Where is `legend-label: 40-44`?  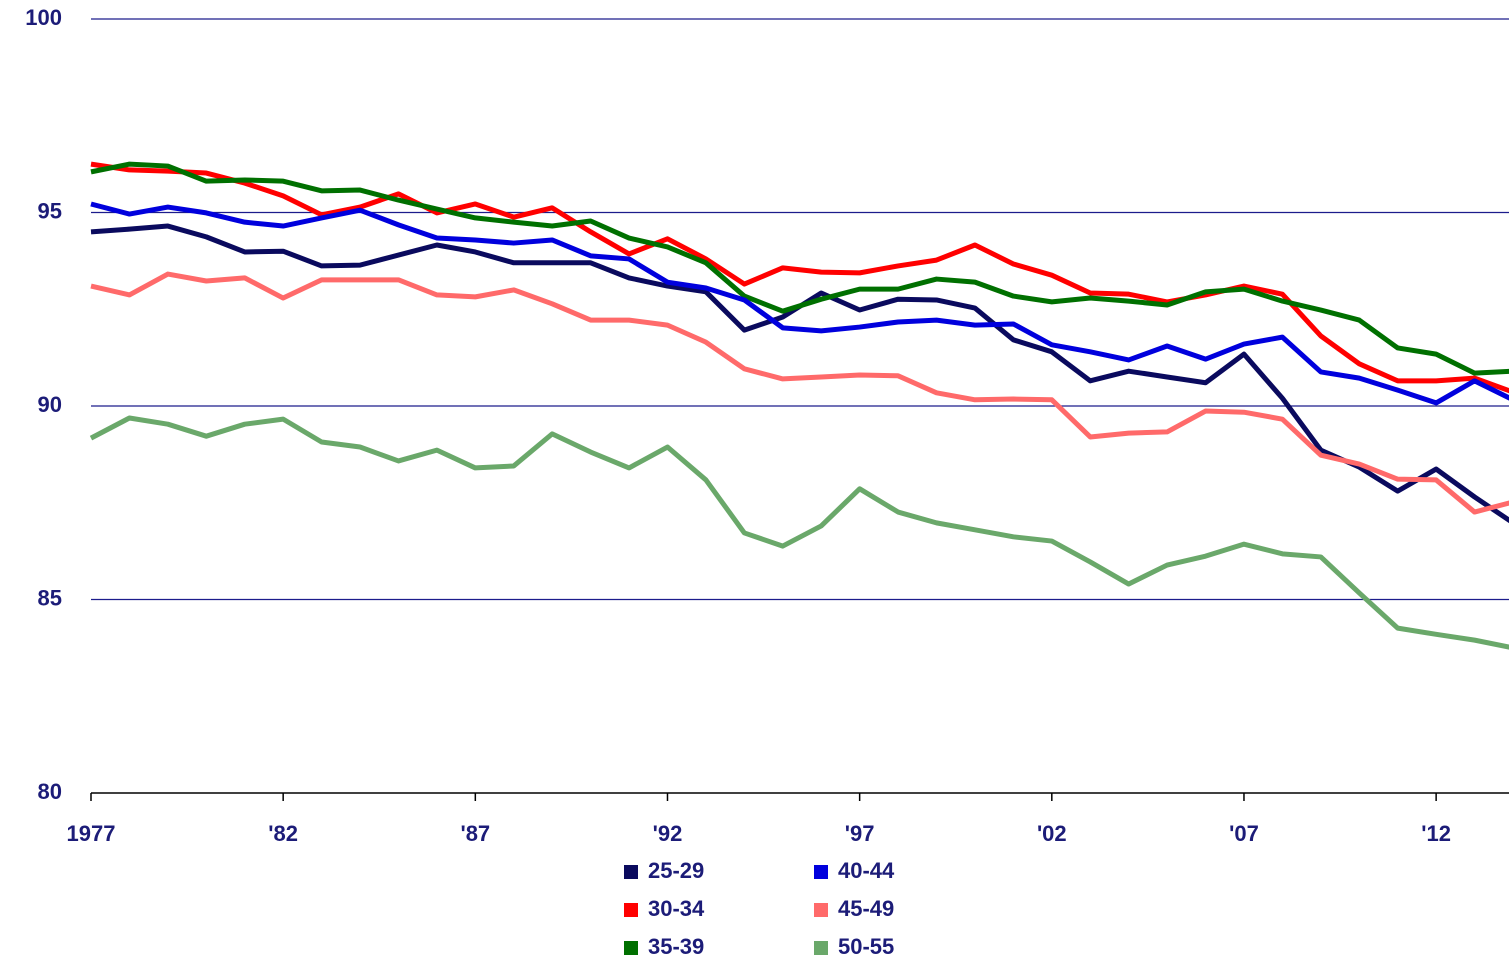
legend-label: 40-44 is located at coordinates (866, 870).